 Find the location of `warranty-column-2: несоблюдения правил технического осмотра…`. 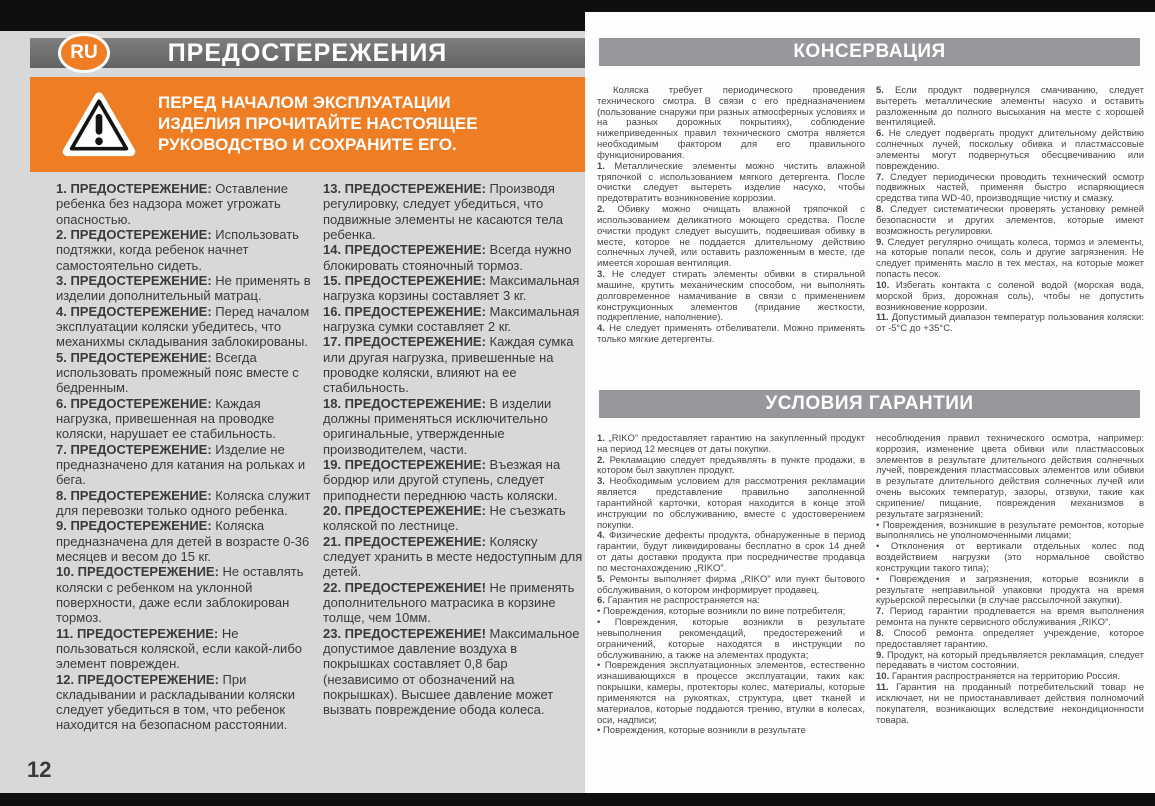

warranty-column-2: несоблюдения правил технического осмотра… is located at coordinates (1010, 585).